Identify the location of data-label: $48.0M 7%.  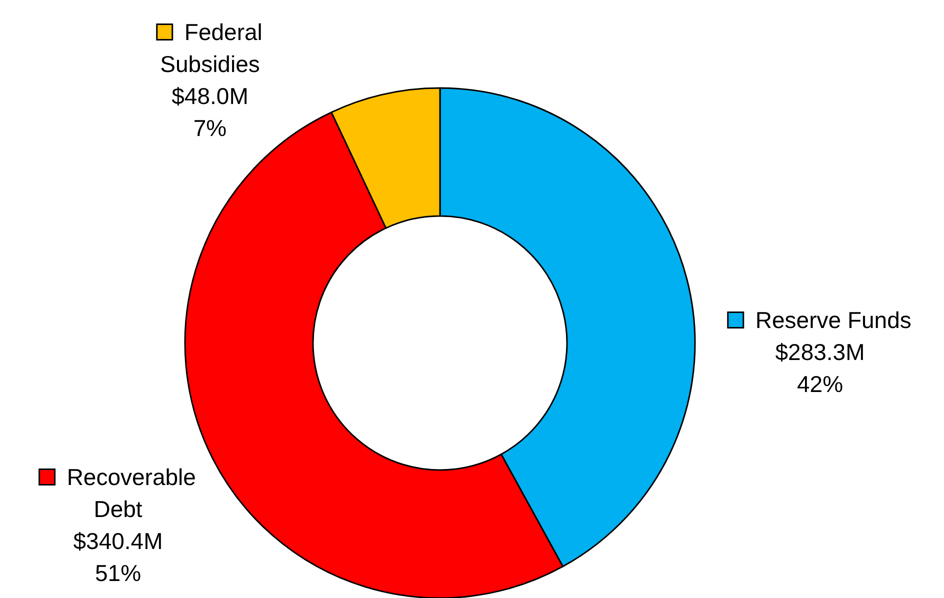
(210, 112).